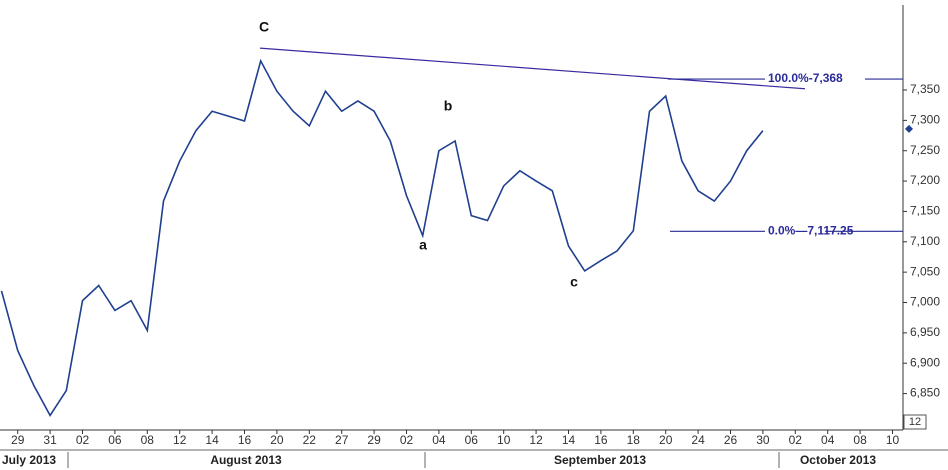 This screenshot has width=948, height=470. What do you see at coordinates (532, 68) in the screenshot?
I see `trendline` at bounding box center [532, 68].